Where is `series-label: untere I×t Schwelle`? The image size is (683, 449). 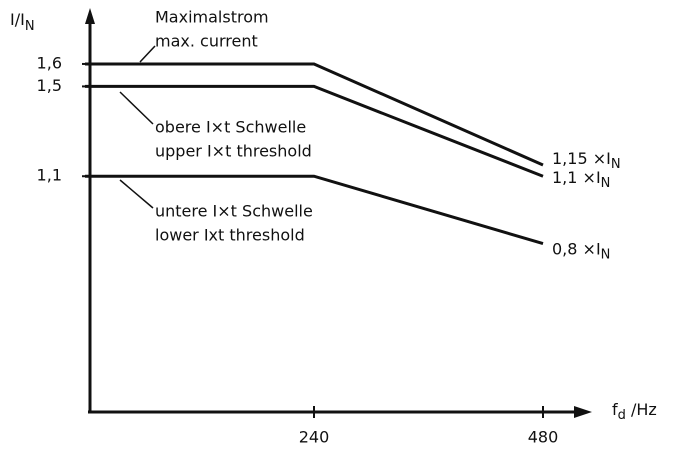 series-label: untere I×t Schwelle is located at coordinates (234, 211).